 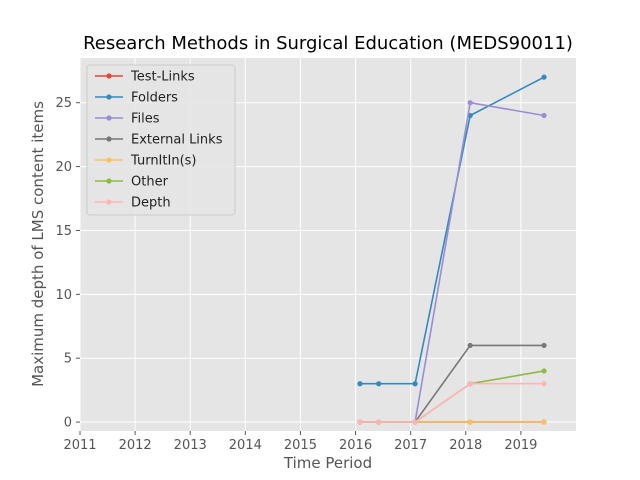 I want to click on x-tick-label: 2014, so click(x=245, y=445).